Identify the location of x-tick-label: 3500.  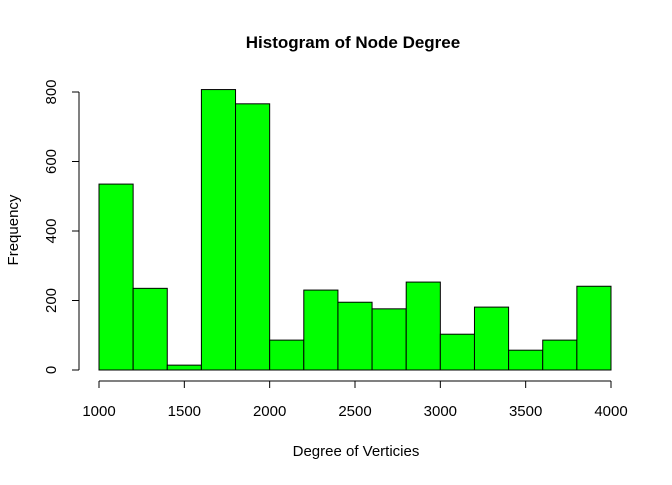
(525, 411).